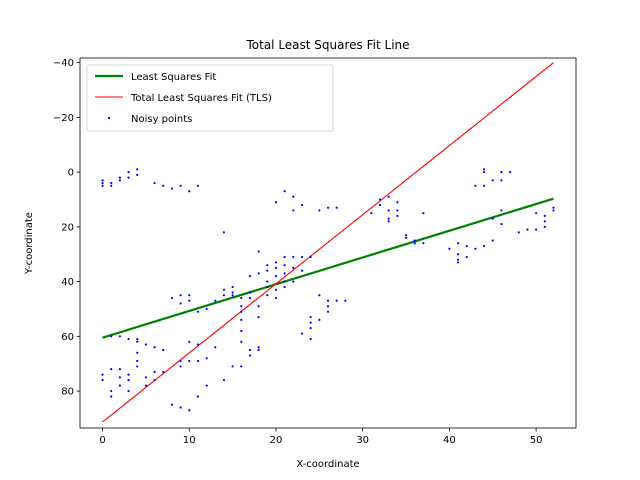  What do you see at coordinates (71, 173) in the screenshot?
I see `y-tick-label: 0` at bounding box center [71, 173].